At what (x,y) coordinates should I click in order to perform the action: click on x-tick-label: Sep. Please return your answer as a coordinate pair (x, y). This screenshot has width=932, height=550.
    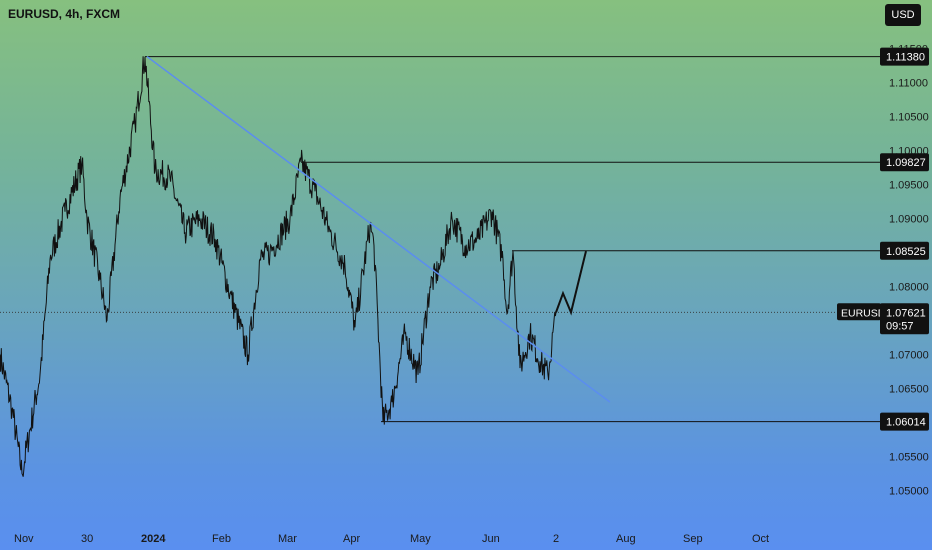
    Looking at the image, I should click on (693, 539).